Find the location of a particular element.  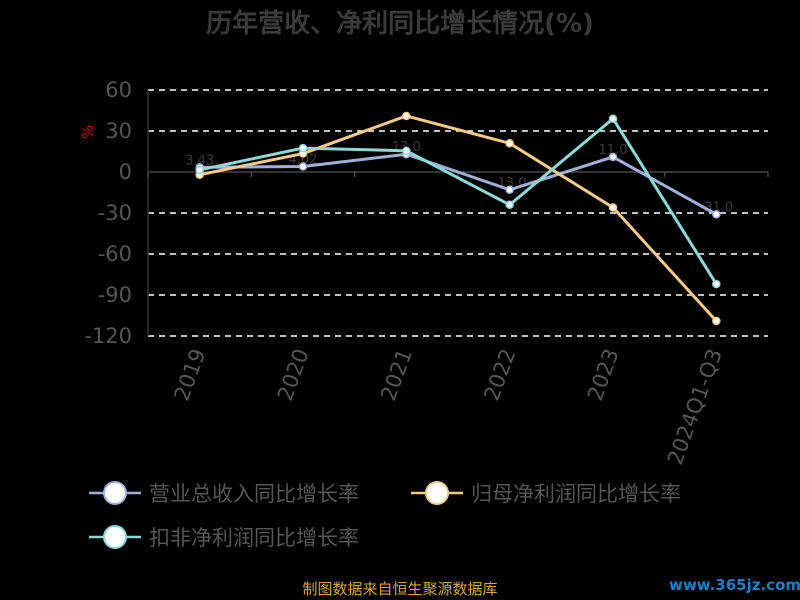

data-label: -31.0 is located at coordinates (717, 207).